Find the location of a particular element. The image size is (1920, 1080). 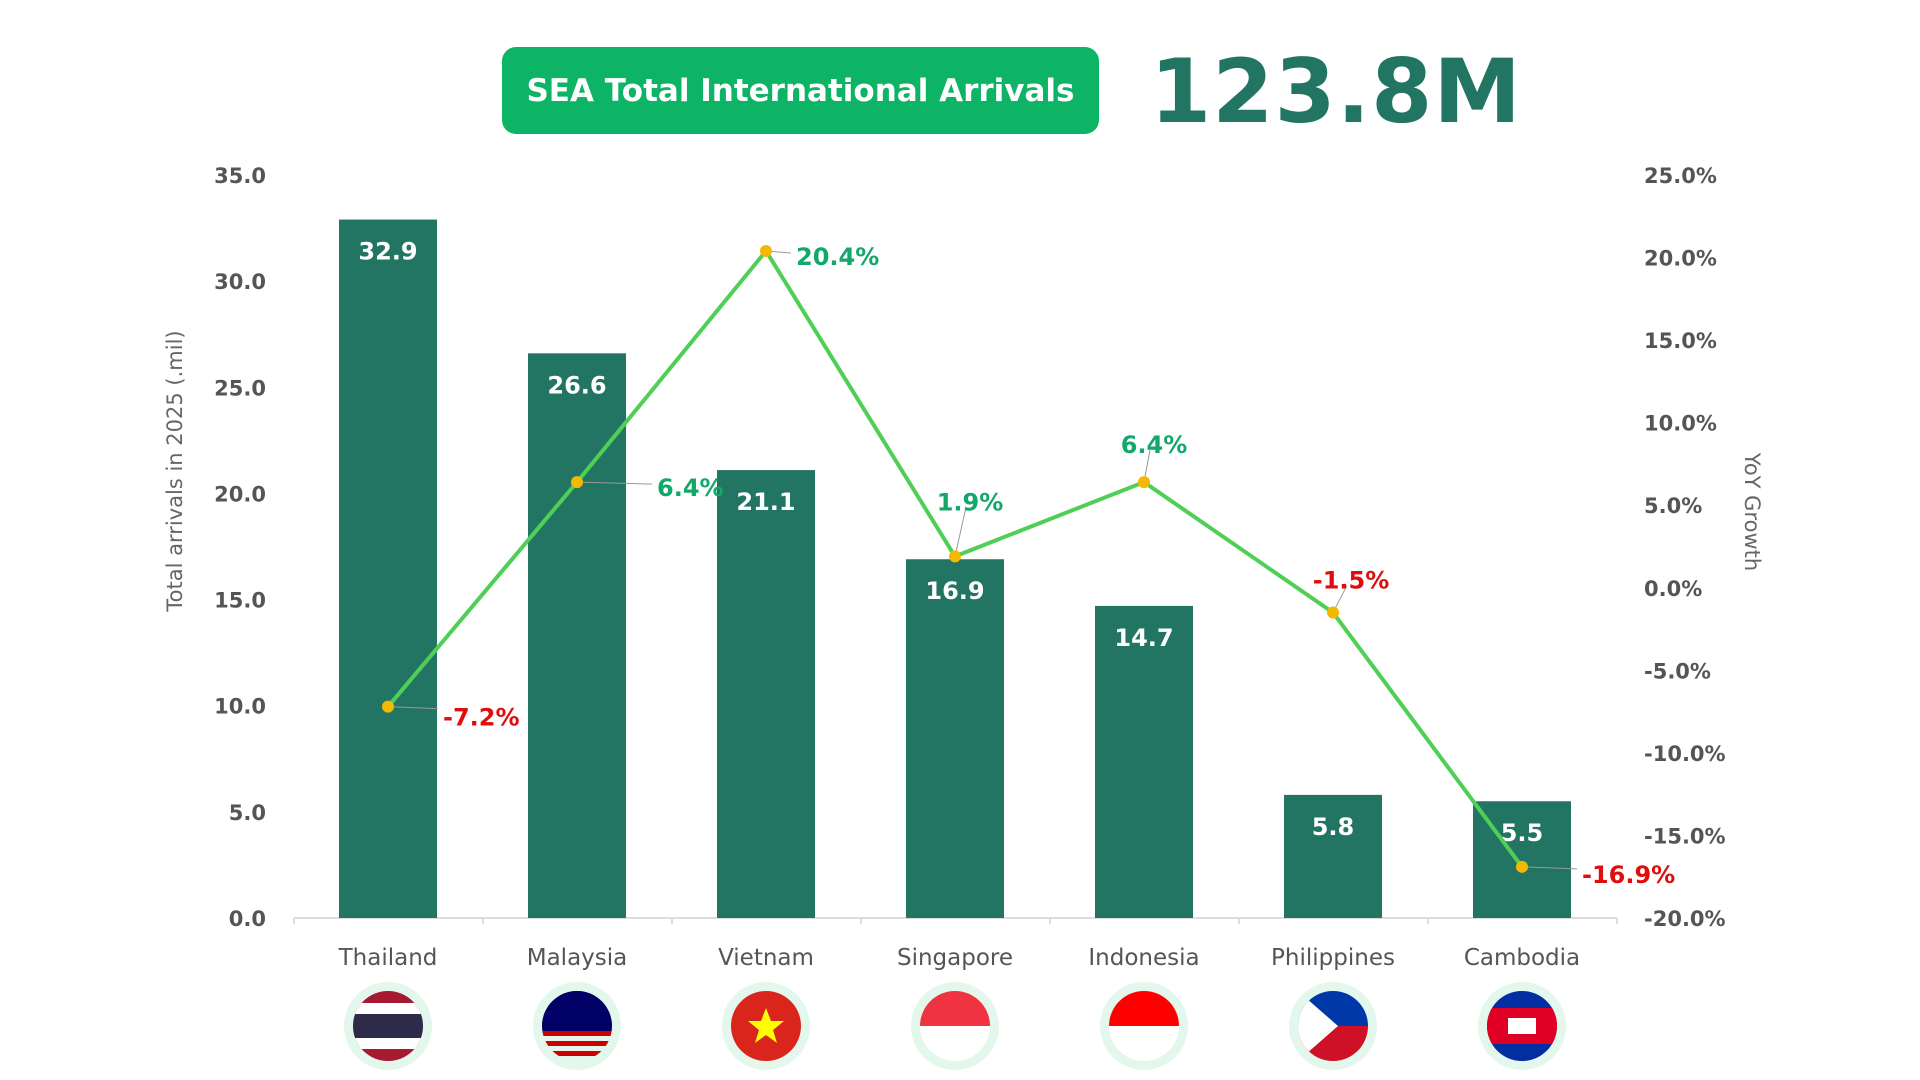

indonesia-flag-icon is located at coordinates (1144, 1026).